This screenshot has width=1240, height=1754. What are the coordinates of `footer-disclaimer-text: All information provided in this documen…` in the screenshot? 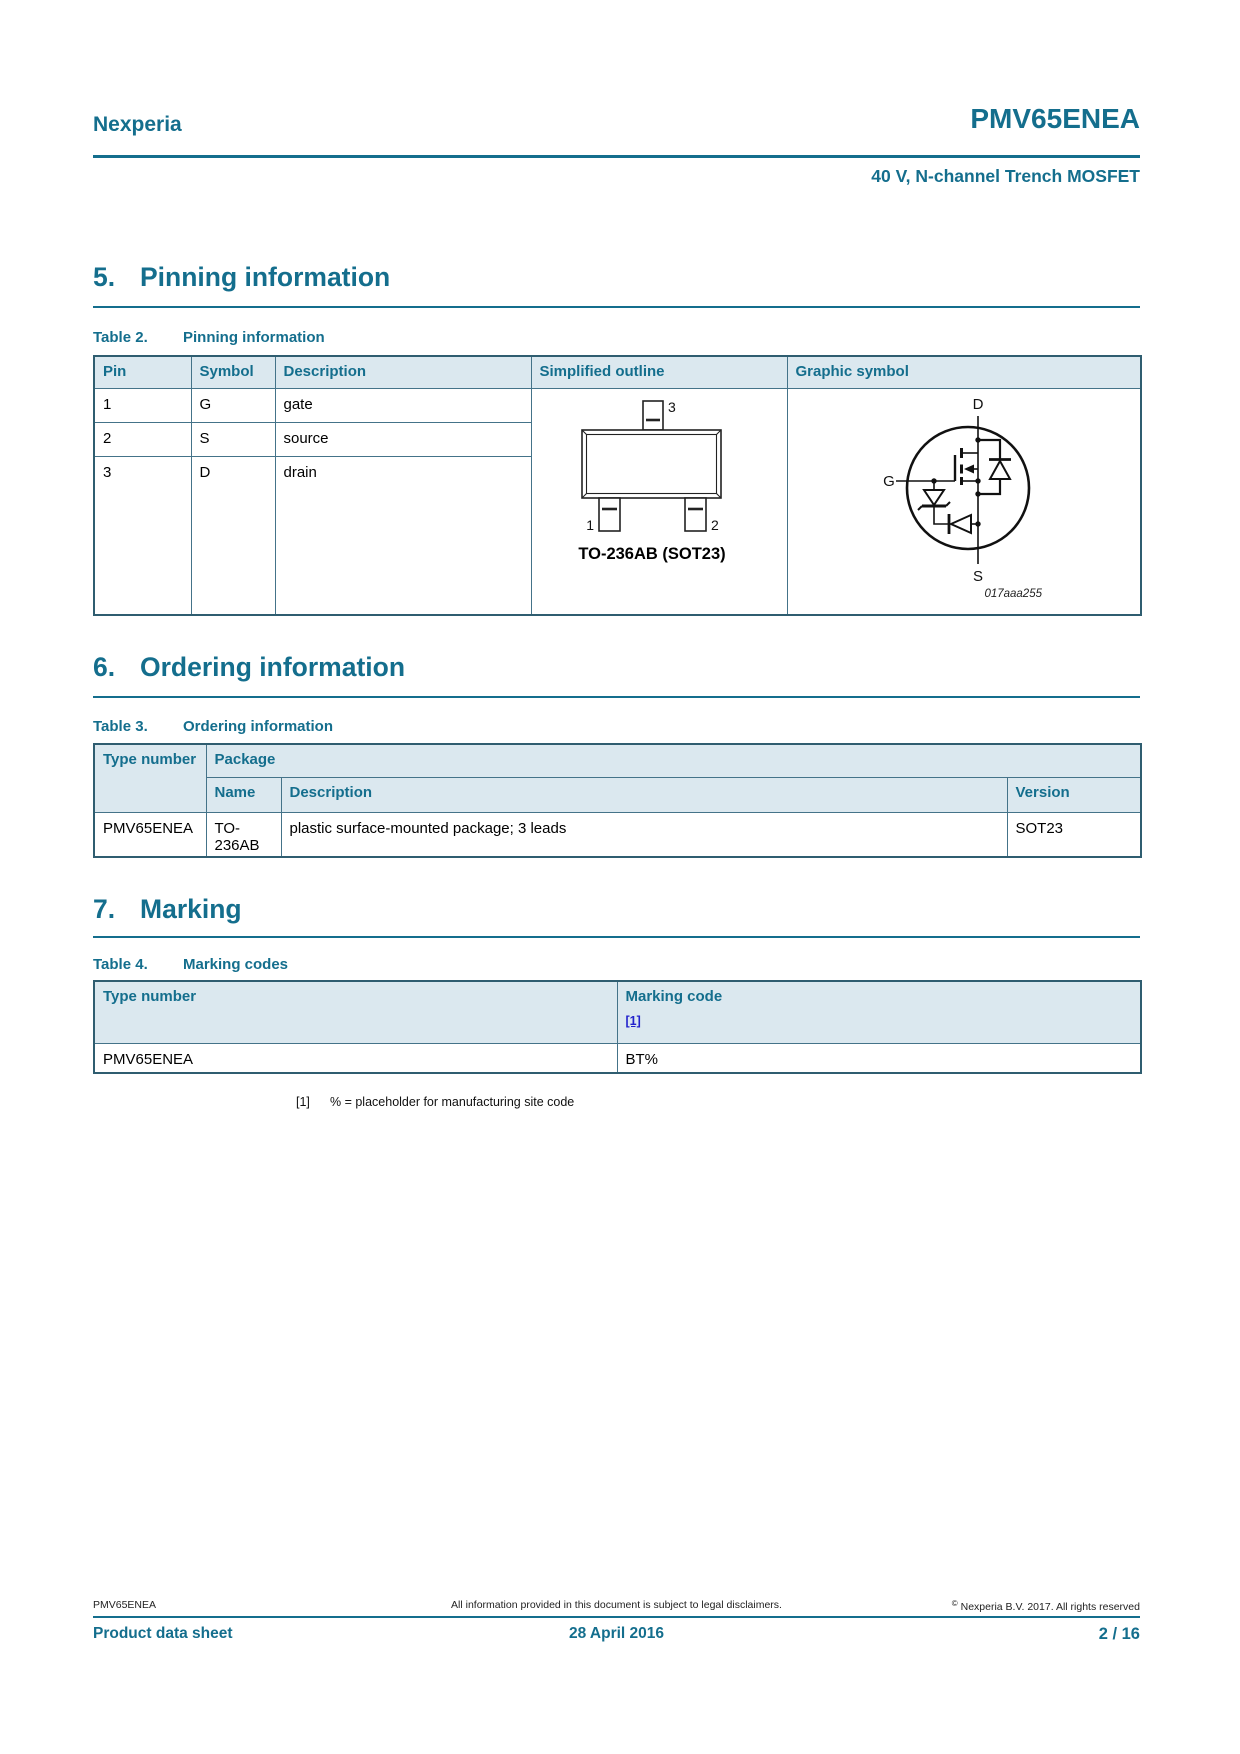 It's located at (616, 1605).